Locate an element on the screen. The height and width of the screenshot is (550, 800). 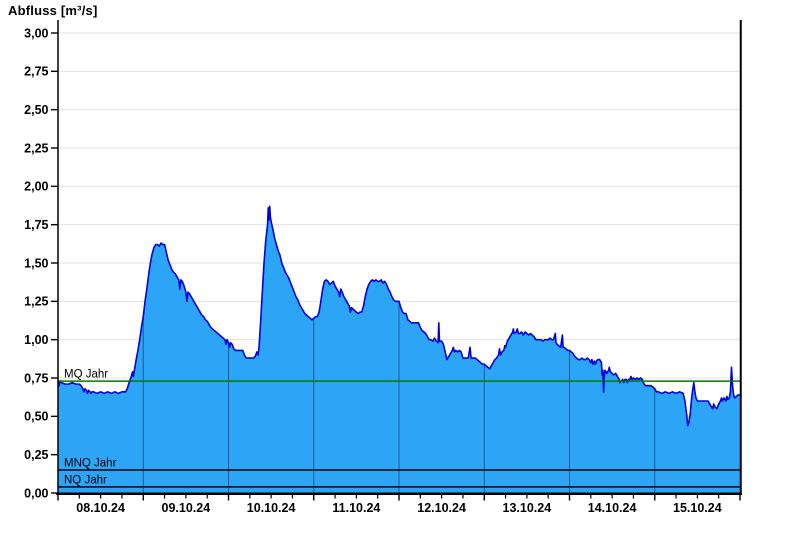
y-tick-label: 2,75 is located at coordinates (36, 72).